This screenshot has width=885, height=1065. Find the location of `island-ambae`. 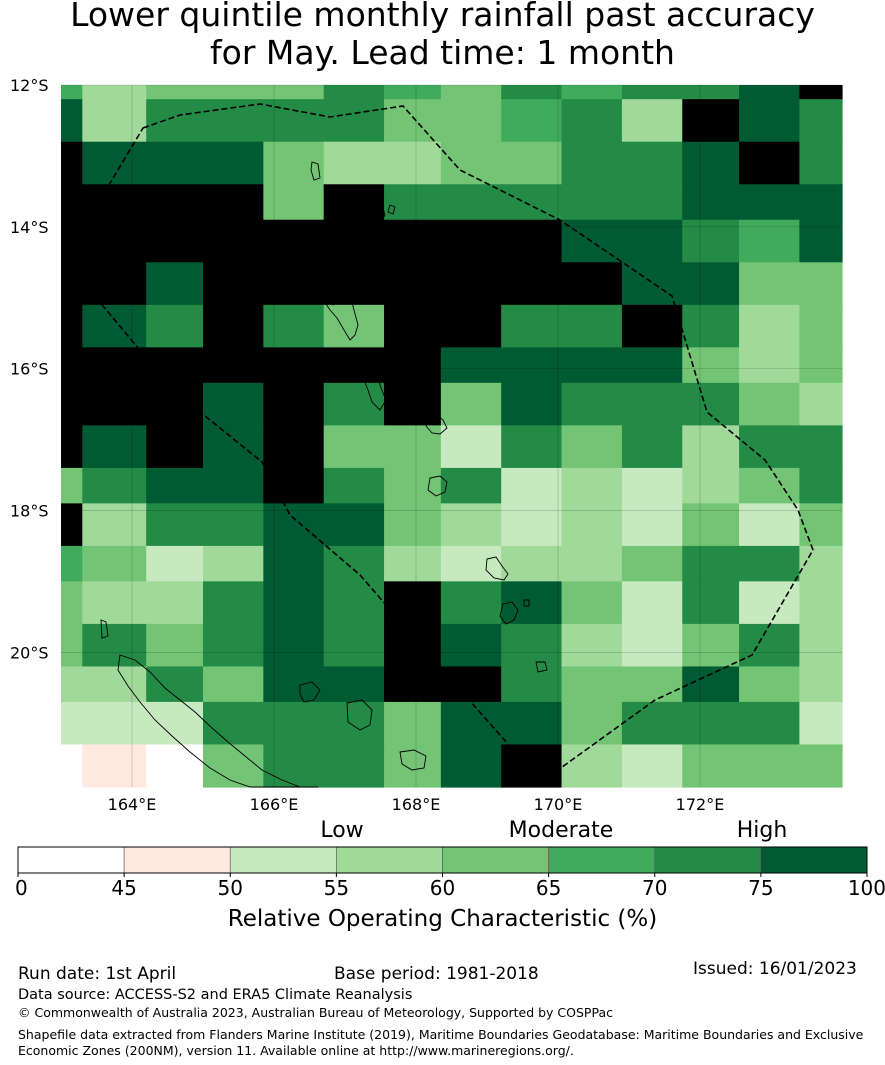

island-ambae is located at coordinates (406, 325).